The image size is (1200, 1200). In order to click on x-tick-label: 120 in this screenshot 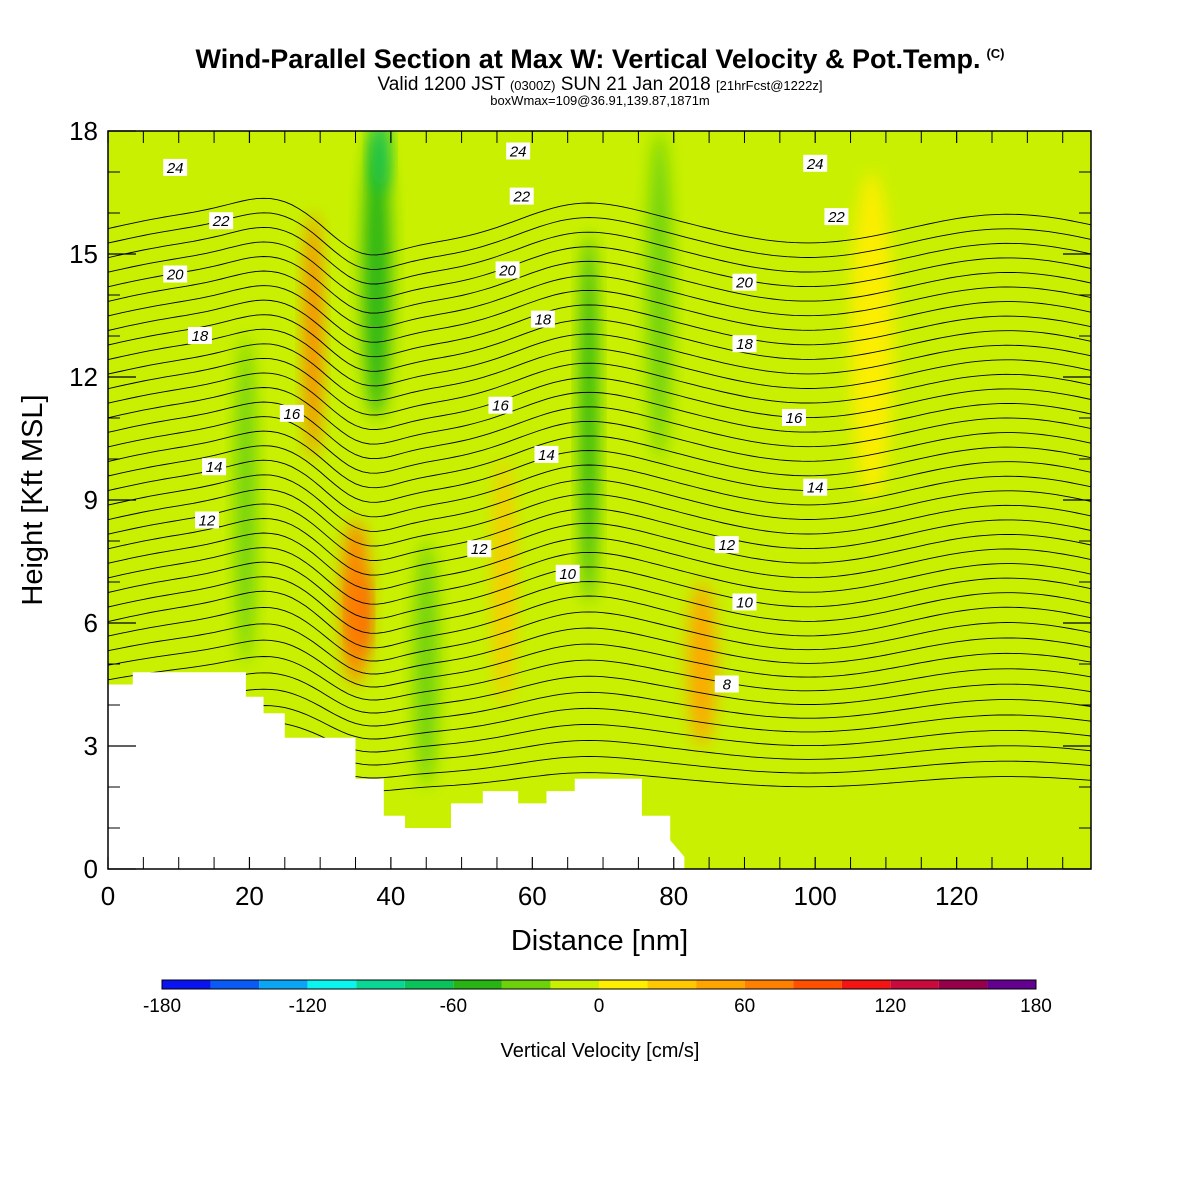, I will do `click(956, 896)`.